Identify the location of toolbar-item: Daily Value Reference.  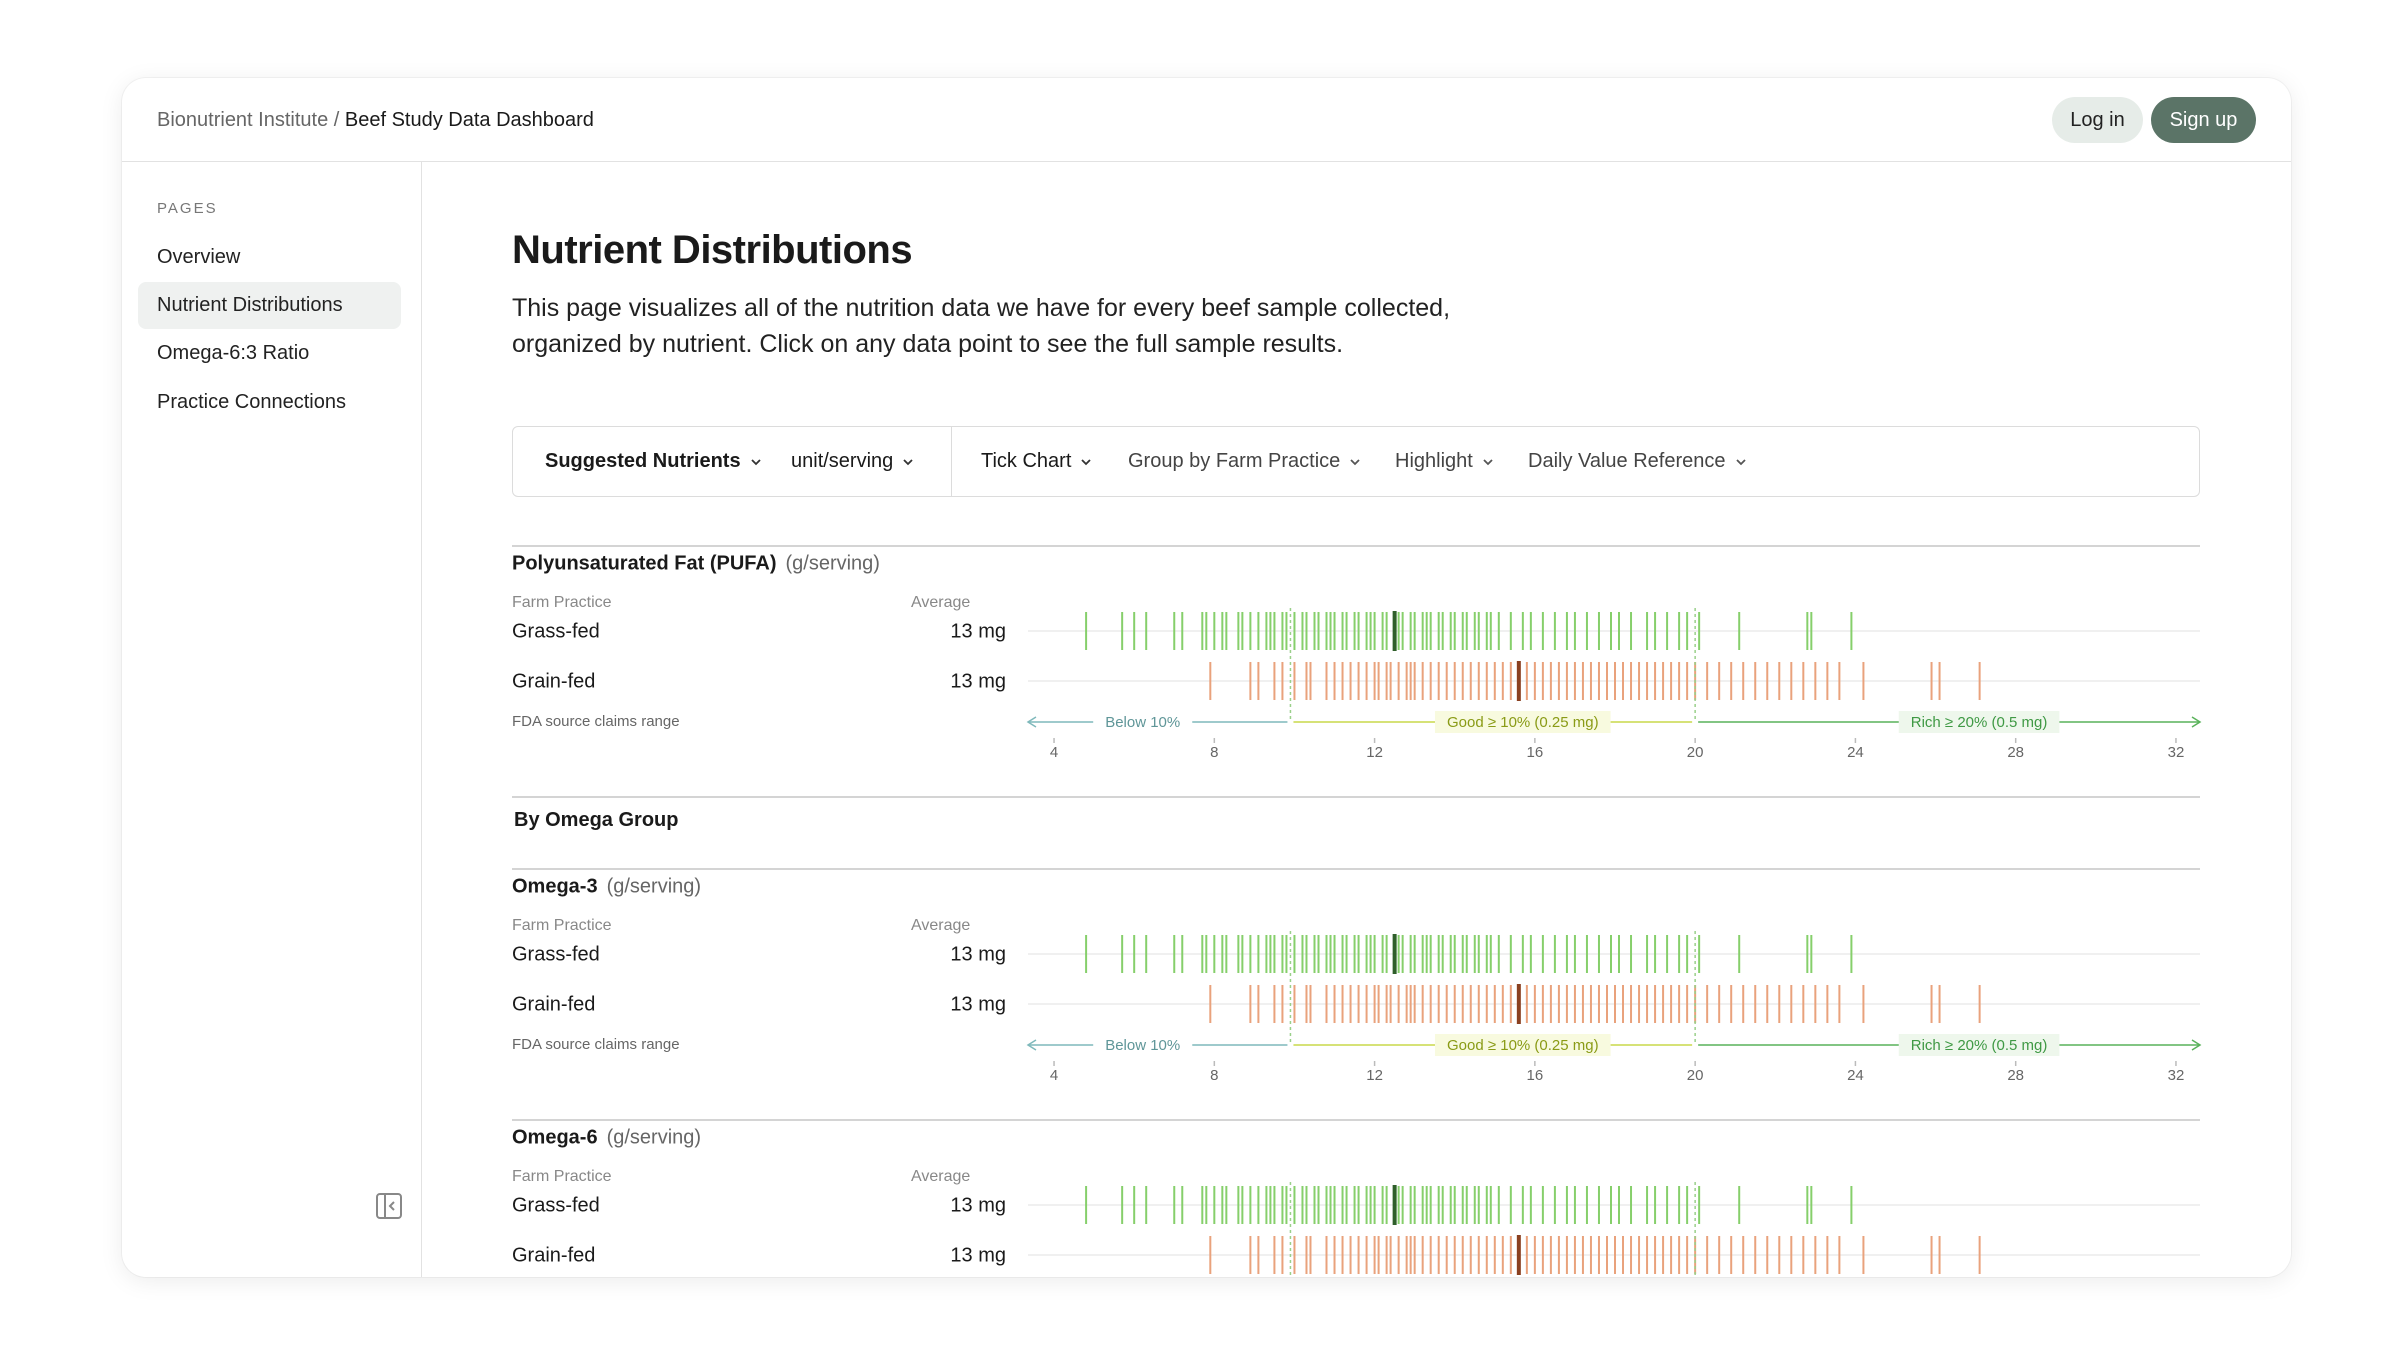
(1638, 461).